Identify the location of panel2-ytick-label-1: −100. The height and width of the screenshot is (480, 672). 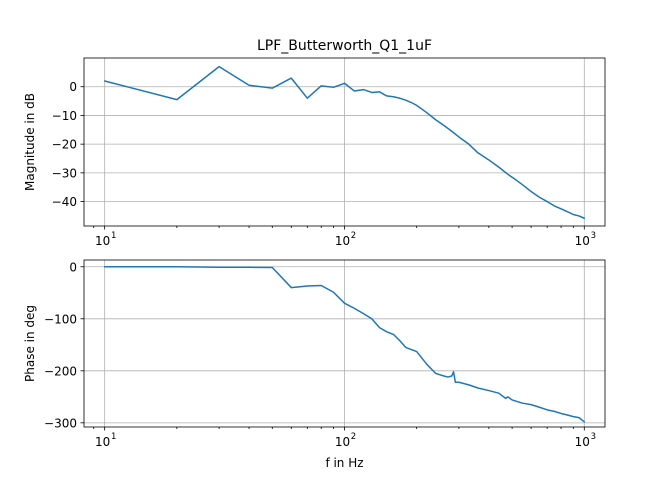
(60, 319).